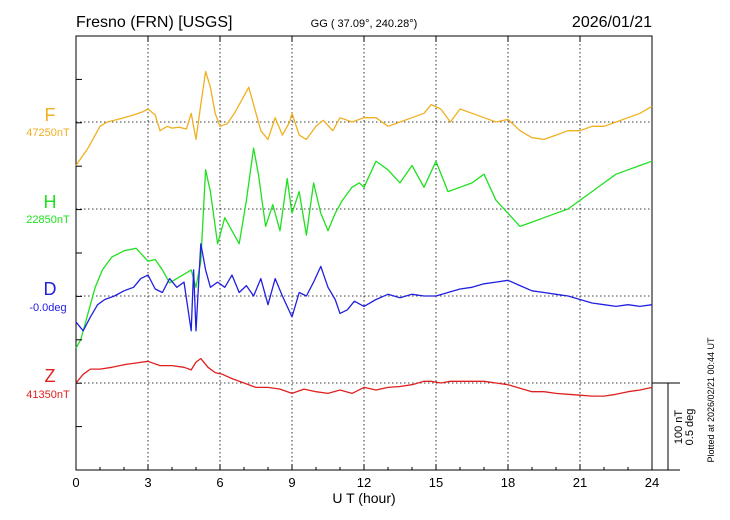  Describe the element at coordinates (711, 400) in the screenshot. I see `plotted-timestamp: Plotted at 2026/02/21 00:44 UT` at that location.